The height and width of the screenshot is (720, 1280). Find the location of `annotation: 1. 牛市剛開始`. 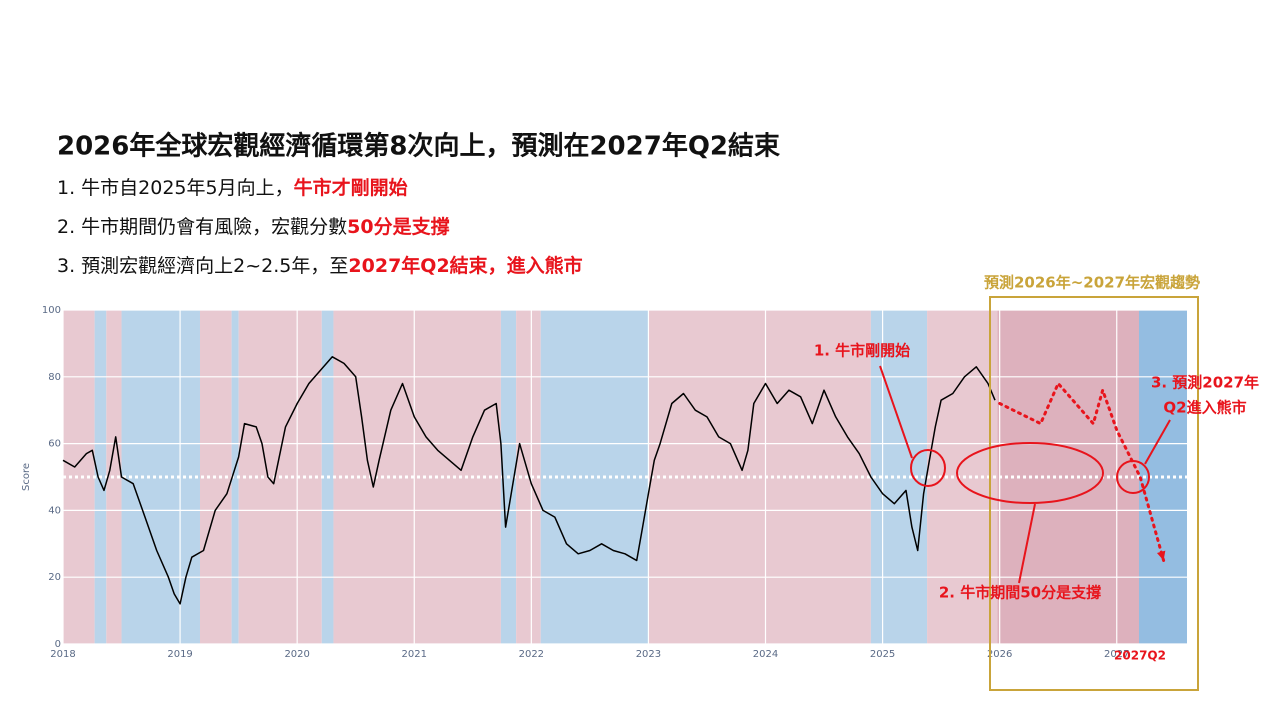

annotation: 1. 牛市剛開始 is located at coordinates (862, 351).